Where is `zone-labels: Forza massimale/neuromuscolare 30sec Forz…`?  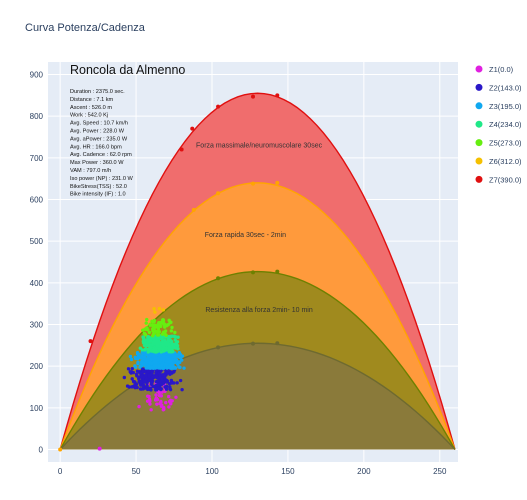
zone-labels: Forza massimale/neuromuscolare 30sec Forz… is located at coordinates (259, 228).